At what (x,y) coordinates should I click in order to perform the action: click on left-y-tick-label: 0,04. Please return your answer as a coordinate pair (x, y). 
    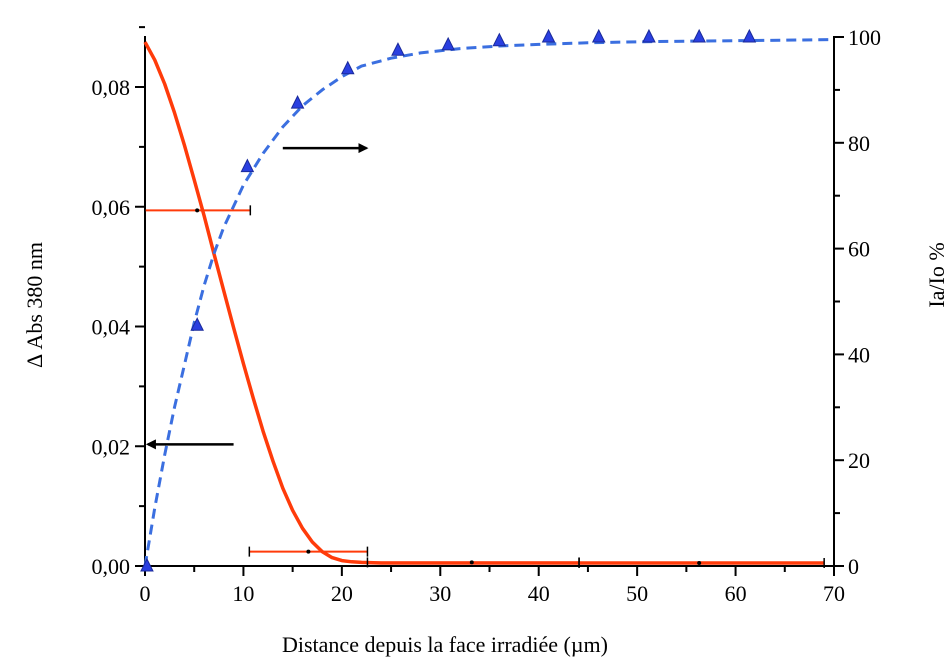
    Looking at the image, I should click on (111, 327).